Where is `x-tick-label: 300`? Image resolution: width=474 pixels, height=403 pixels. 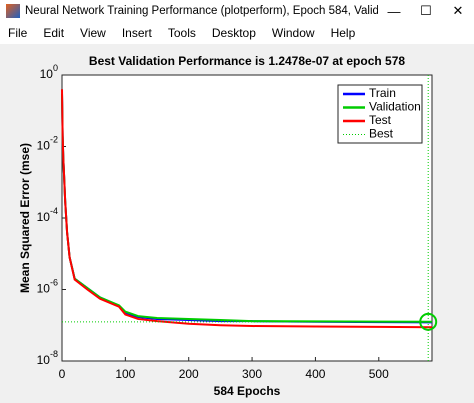
x-tick-label: 300 is located at coordinates (252, 374).